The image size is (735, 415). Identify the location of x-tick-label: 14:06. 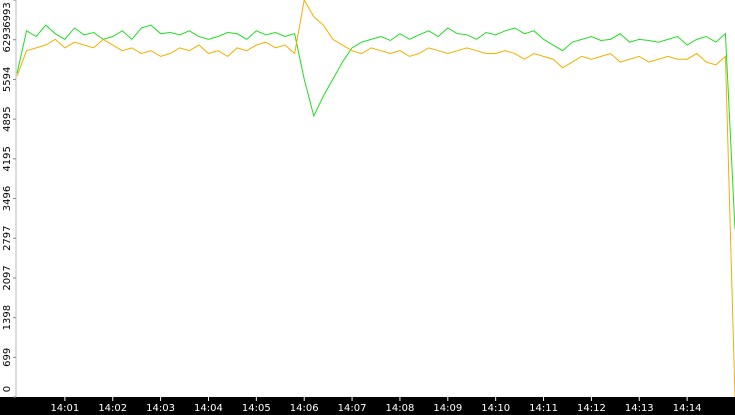
(304, 408).